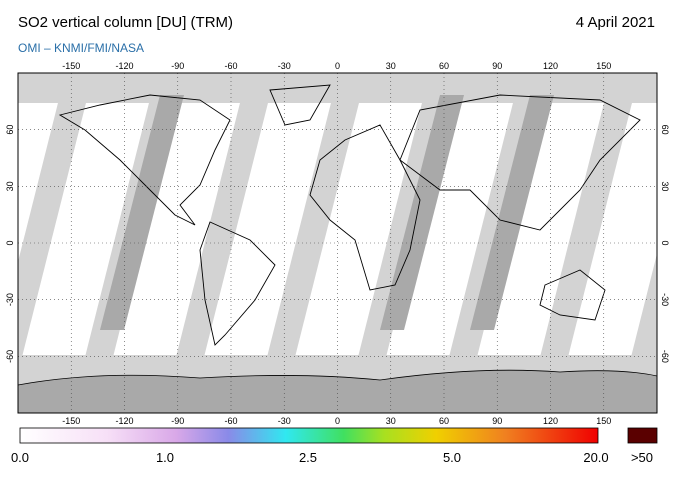 The width and height of the screenshot is (676, 480). What do you see at coordinates (391, 66) in the screenshot?
I see `lon-tick-label-top: 30` at bounding box center [391, 66].